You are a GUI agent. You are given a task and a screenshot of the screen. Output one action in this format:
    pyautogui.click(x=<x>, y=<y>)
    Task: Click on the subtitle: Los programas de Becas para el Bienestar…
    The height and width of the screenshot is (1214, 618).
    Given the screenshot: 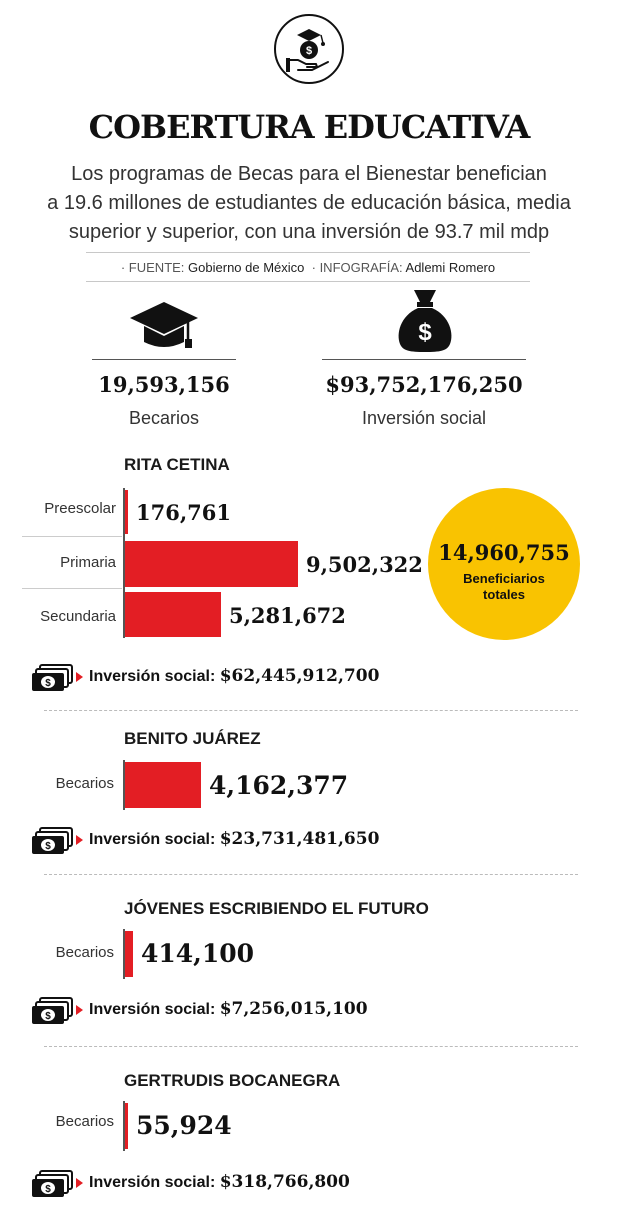 What is the action you would take?
    pyautogui.click(x=309, y=203)
    